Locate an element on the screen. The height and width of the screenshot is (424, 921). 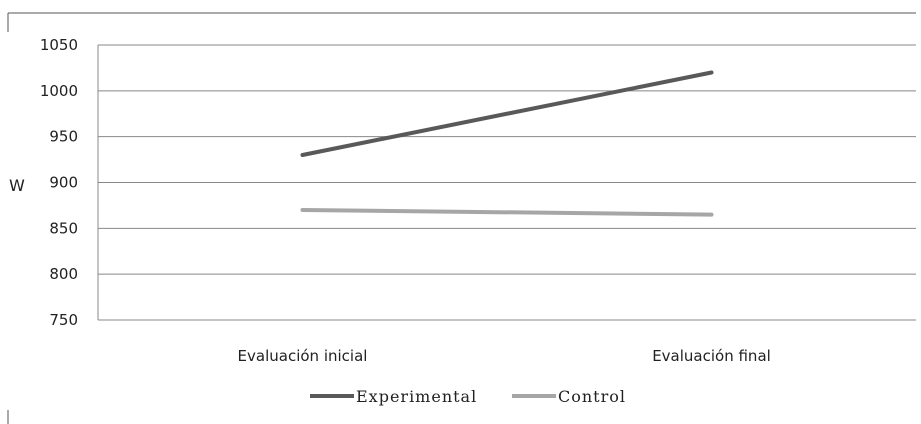
legend-label: Experimental is located at coordinates (416, 396).